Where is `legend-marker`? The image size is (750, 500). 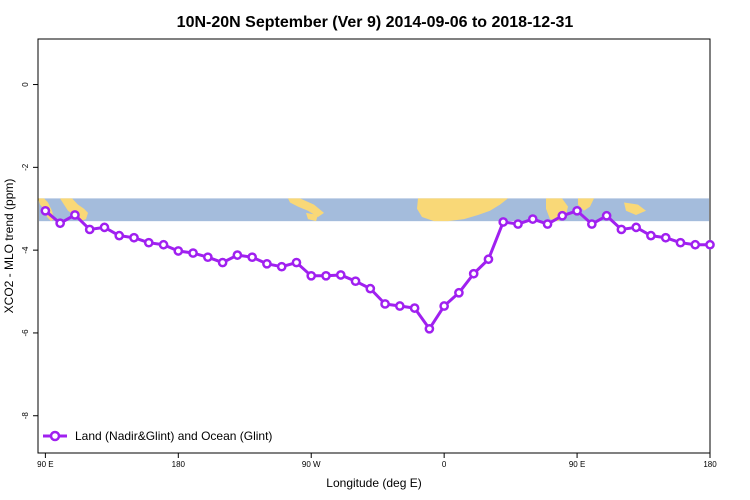
legend-marker is located at coordinates (55, 436).